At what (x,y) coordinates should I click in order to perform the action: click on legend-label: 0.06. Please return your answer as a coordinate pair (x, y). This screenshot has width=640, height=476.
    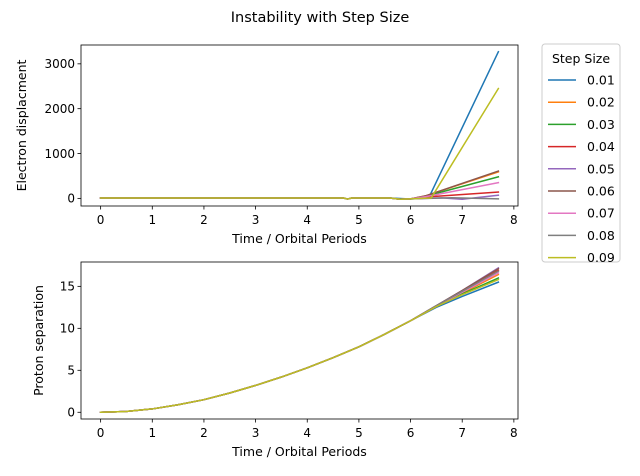
    Looking at the image, I should click on (601, 191).